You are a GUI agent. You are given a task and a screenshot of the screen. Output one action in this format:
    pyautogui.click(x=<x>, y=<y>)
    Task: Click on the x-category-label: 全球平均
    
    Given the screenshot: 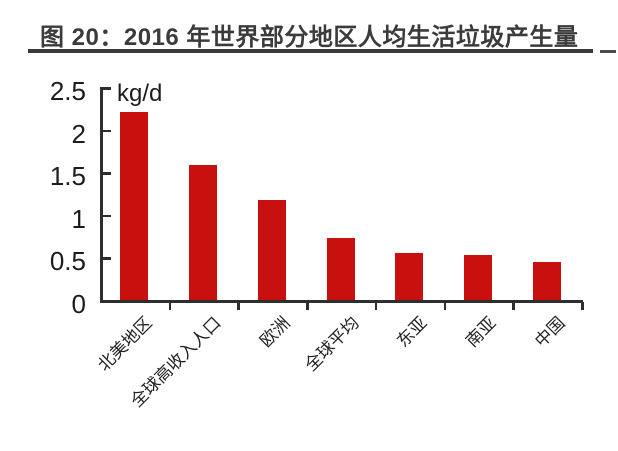 What is the action you would take?
    pyautogui.click(x=331, y=344)
    